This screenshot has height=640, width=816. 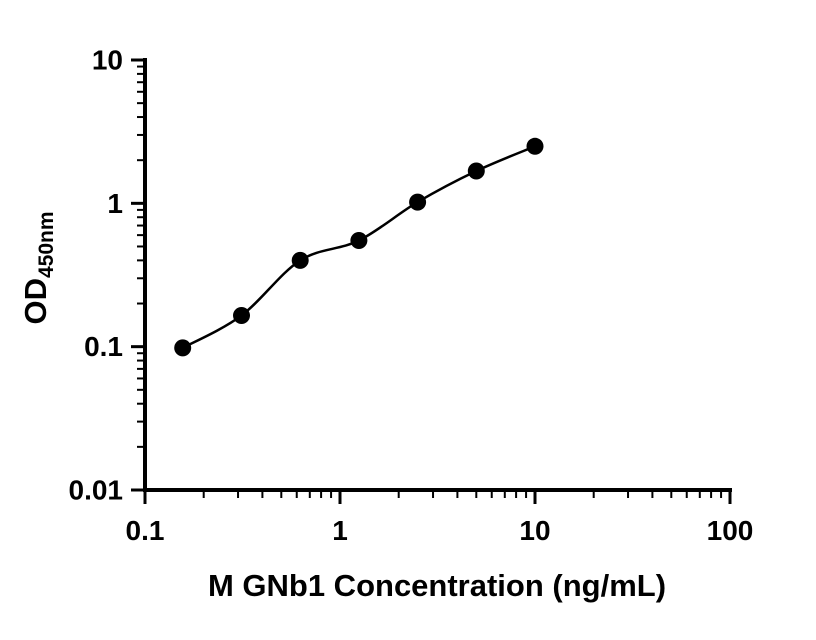 I want to click on y-axis-title: OD450nm, so click(x=38, y=267).